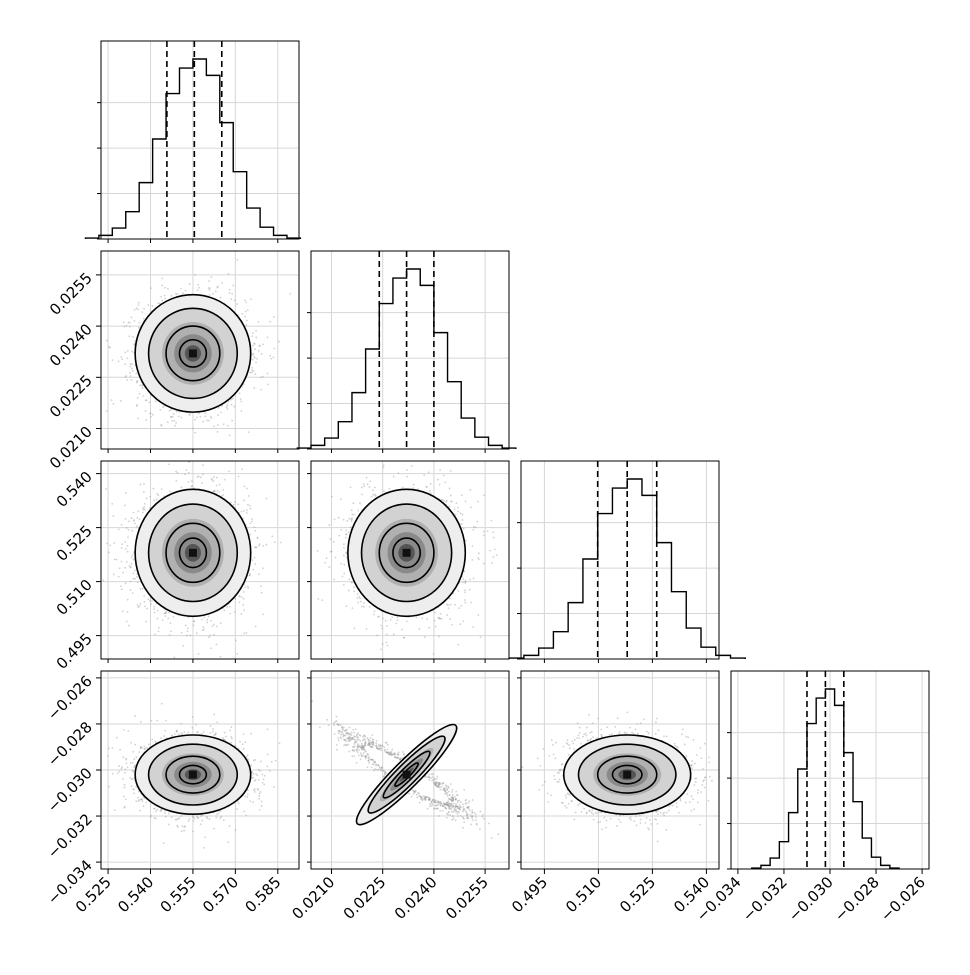 The image size is (970, 975). What do you see at coordinates (313, 898) in the screenshot?
I see `x-tick-label-1-0: 0.0210` at bounding box center [313, 898].